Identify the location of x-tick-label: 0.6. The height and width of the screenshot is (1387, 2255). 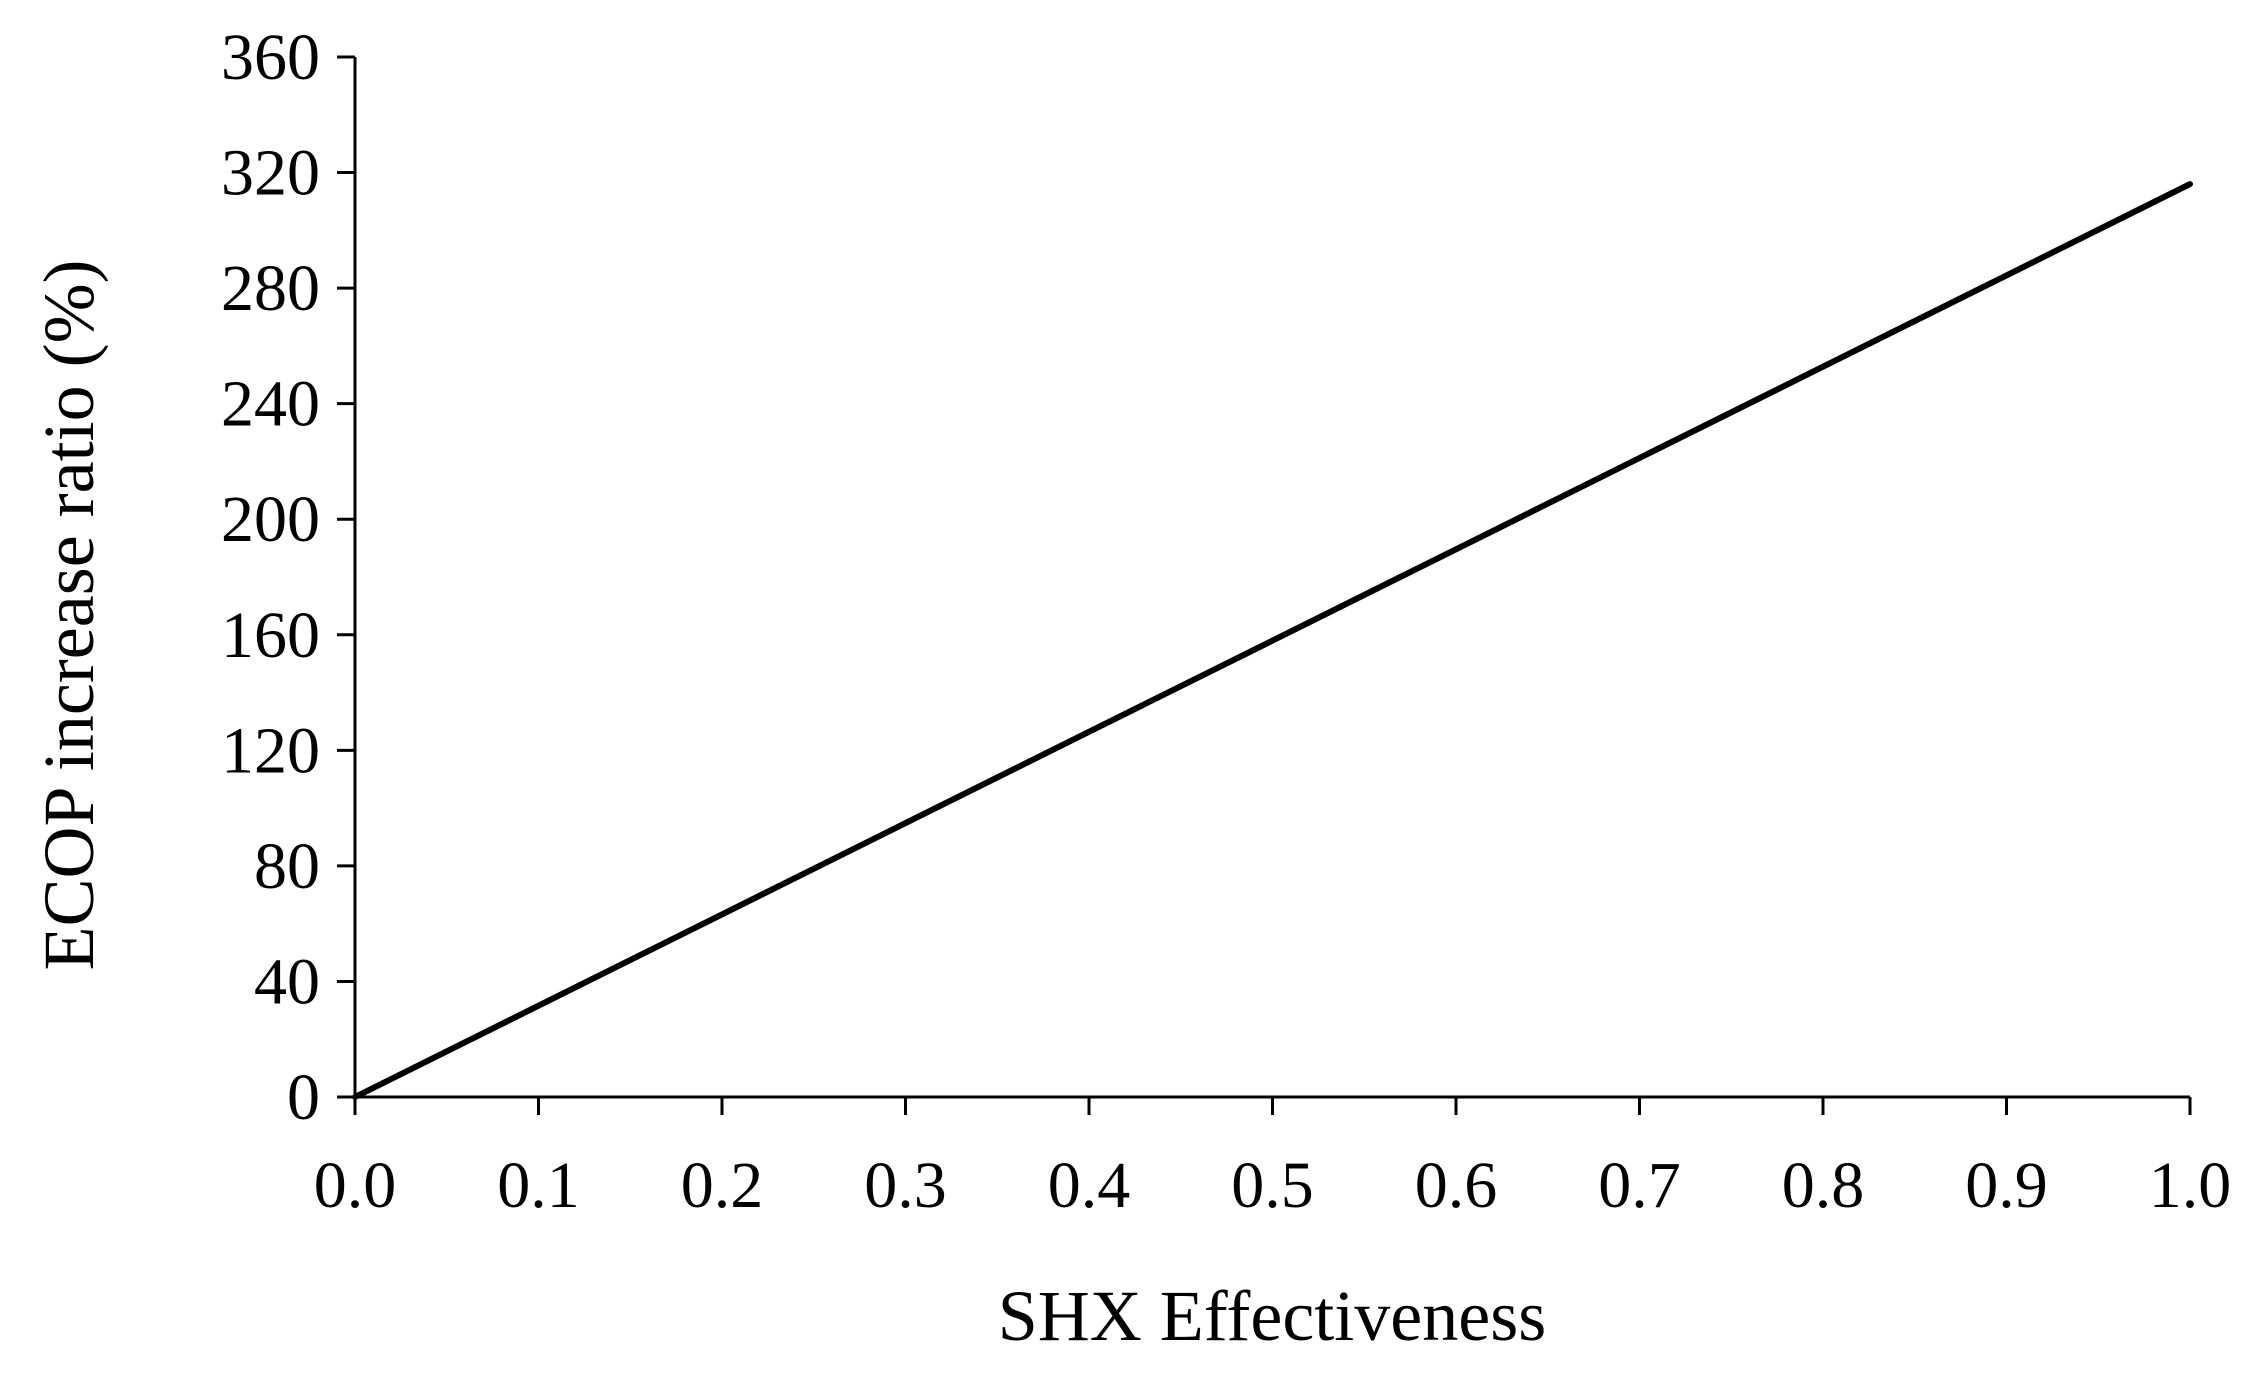
(1456, 1185).